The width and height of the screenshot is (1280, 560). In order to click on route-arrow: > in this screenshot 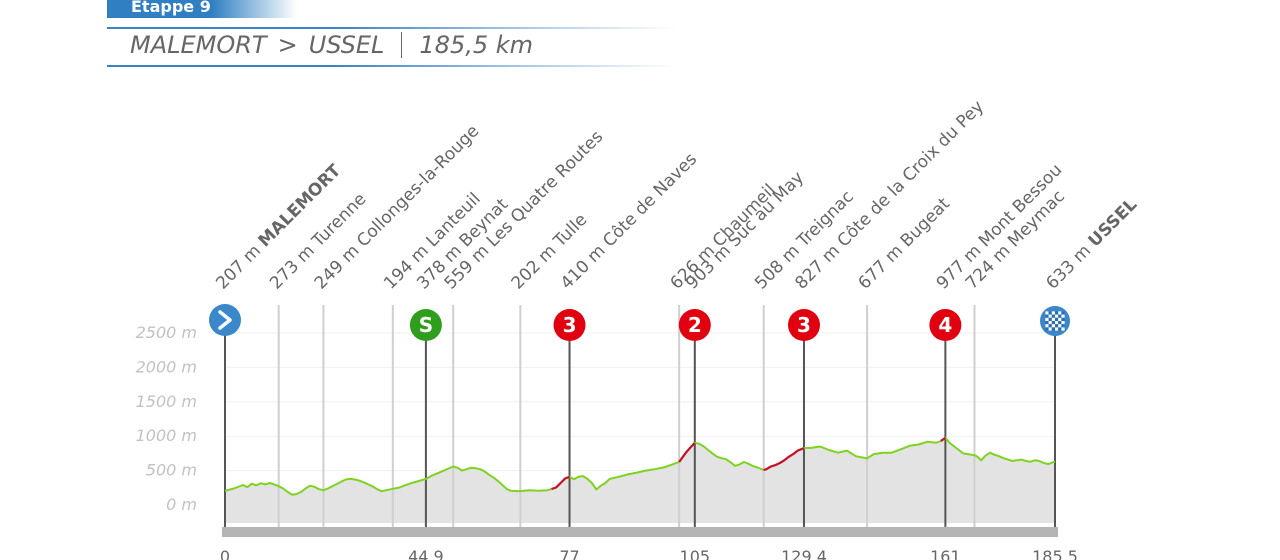, I will do `click(287, 45)`.